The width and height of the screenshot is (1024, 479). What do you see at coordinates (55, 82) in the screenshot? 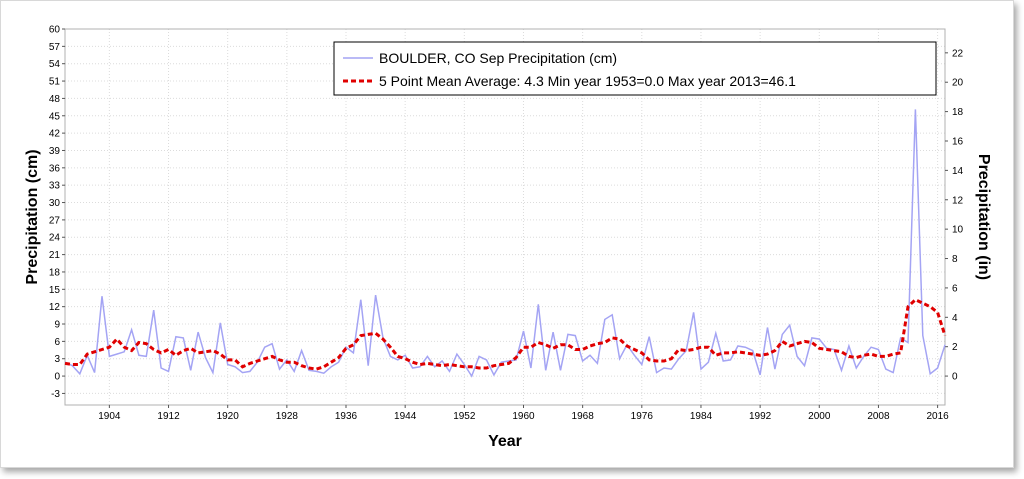
I see `y-tick-label: 51` at bounding box center [55, 82].